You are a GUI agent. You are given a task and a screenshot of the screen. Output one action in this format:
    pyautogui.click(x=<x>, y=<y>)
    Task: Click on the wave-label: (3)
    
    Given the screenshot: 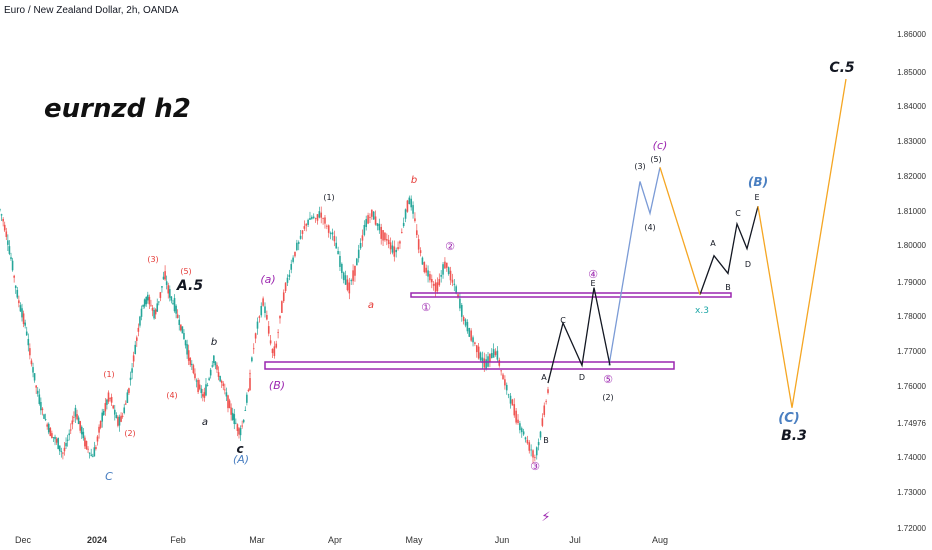 What is the action you would take?
    pyautogui.click(x=639, y=166)
    